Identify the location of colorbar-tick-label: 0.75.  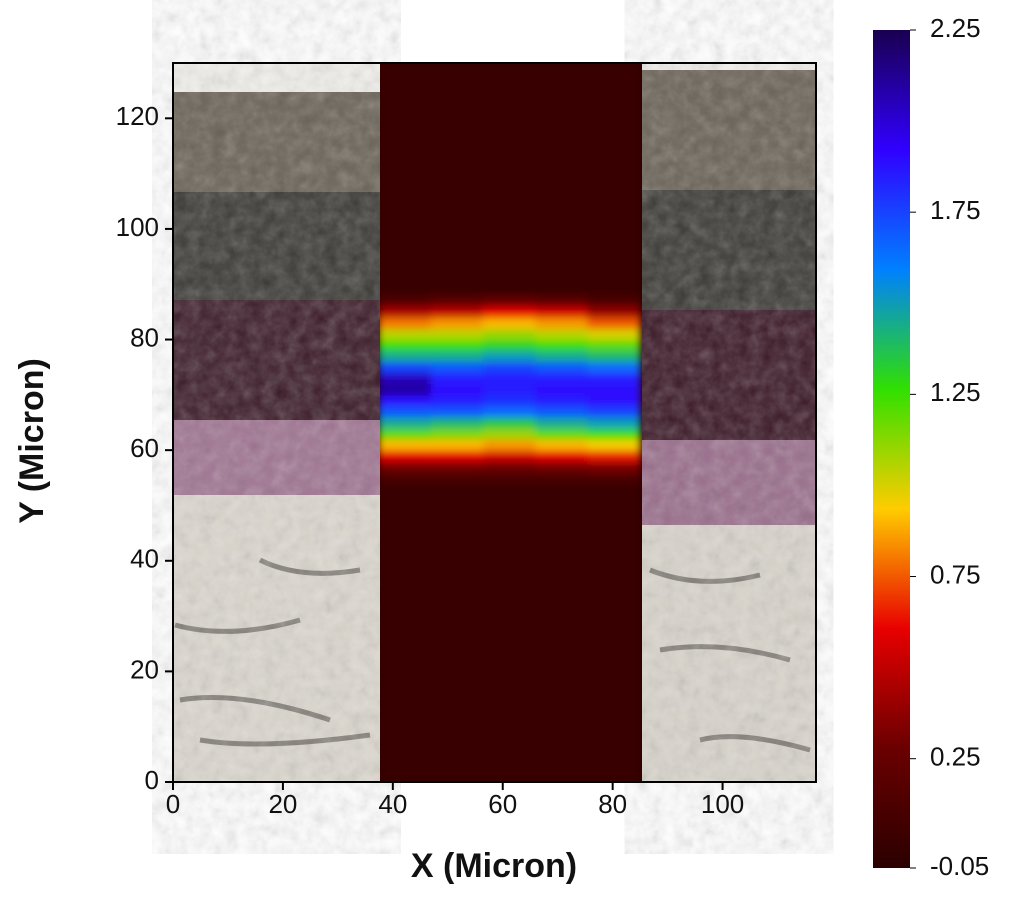
(955, 574).